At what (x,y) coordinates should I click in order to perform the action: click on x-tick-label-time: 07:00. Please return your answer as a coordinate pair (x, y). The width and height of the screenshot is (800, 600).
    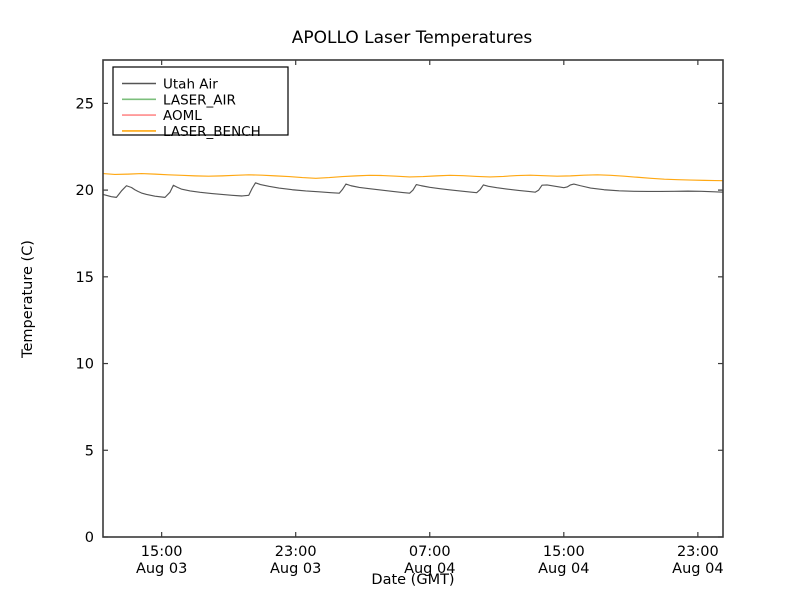
    Looking at the image, I should click on (430, 552).